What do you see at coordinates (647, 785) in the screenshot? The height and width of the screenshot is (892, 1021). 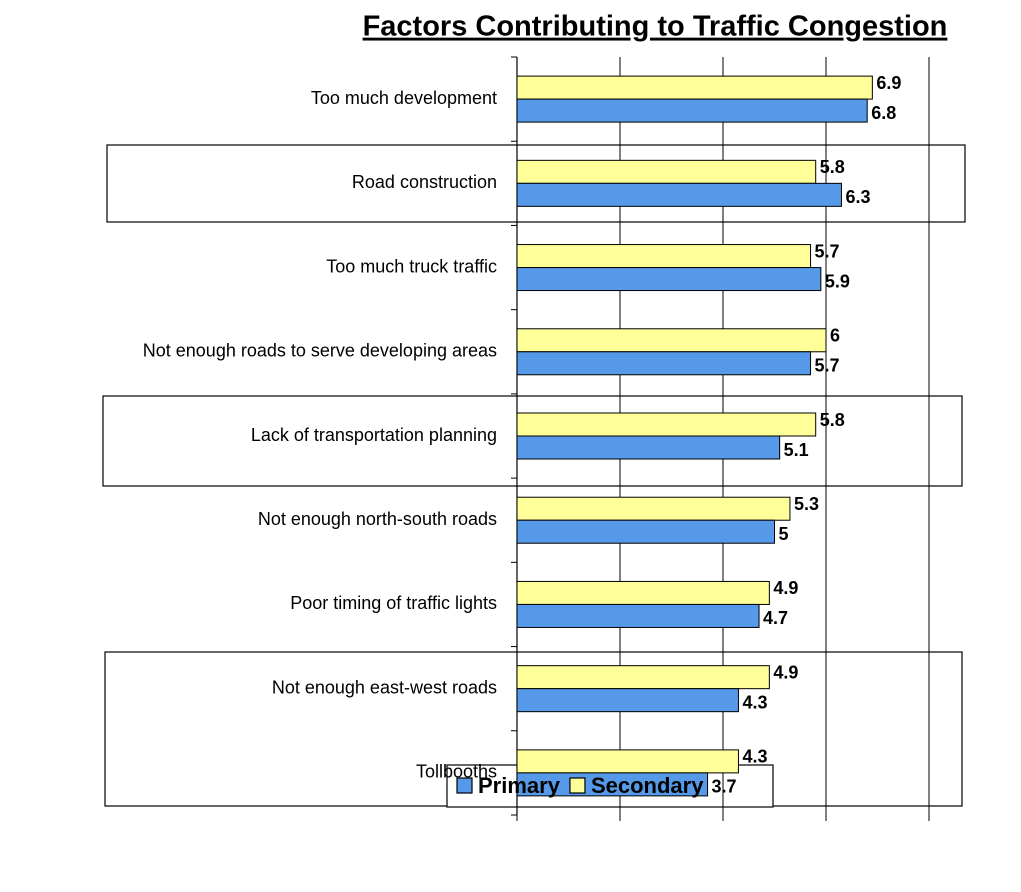 I see `legend-label: Secondary` at bounding box center [647, 785].